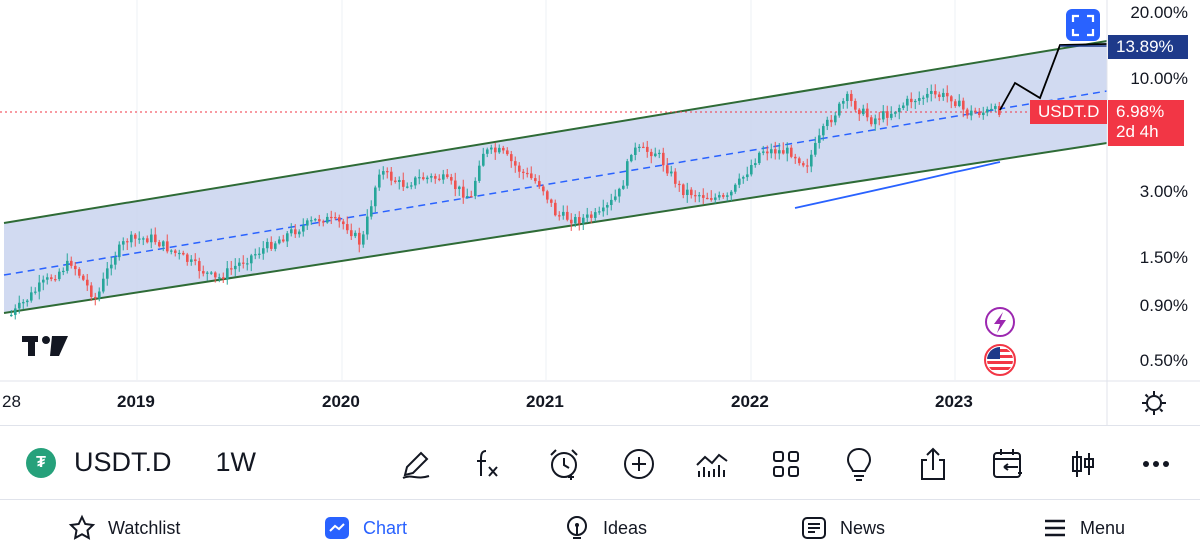  Describe the element at coordinates (1000, 360) in the screenshot. I see `us-economic-events-icon` at that location.